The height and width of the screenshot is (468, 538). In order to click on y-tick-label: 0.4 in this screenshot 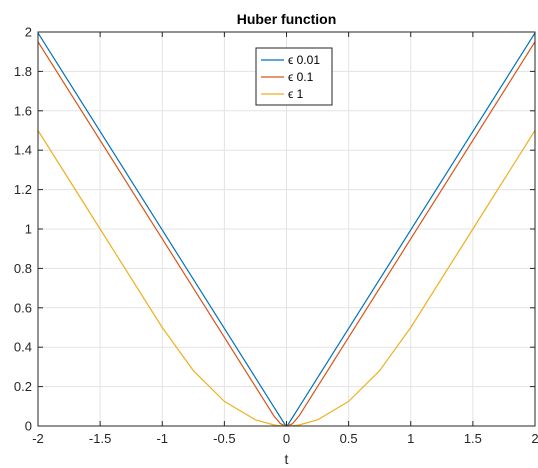, I will do `click(23, 347)`.